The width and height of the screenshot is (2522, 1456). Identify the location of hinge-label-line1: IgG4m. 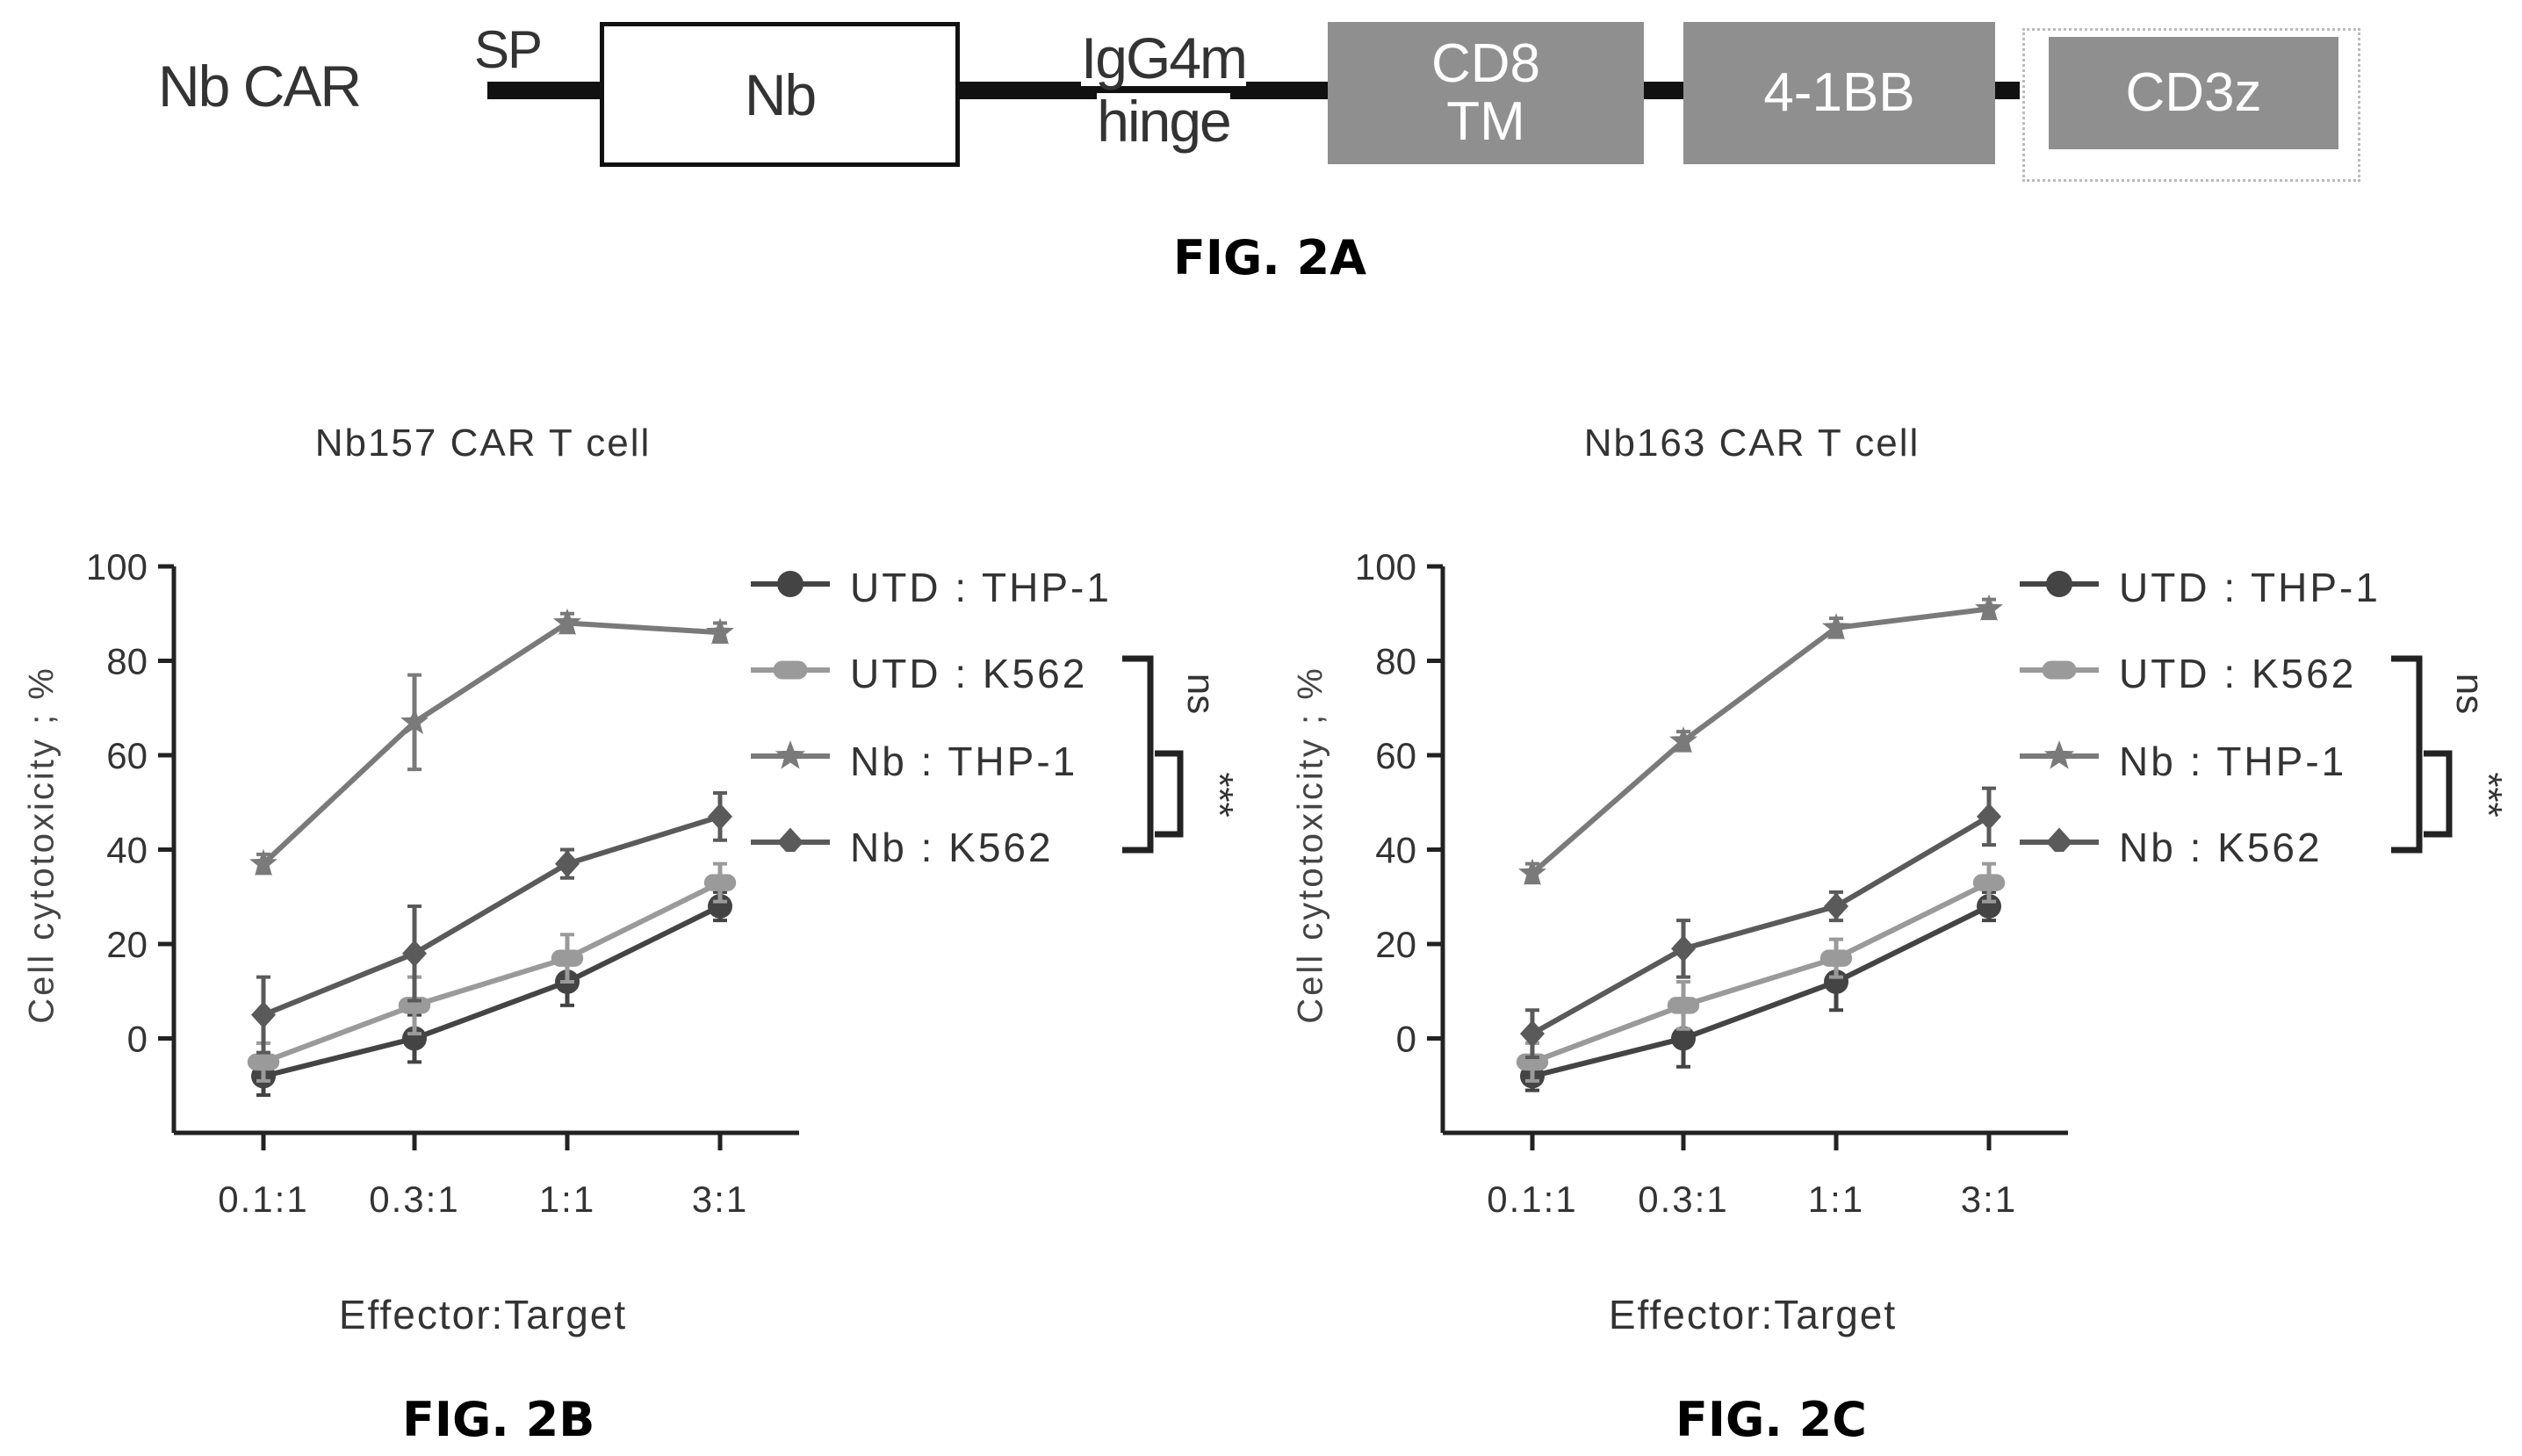
(1164, 57).